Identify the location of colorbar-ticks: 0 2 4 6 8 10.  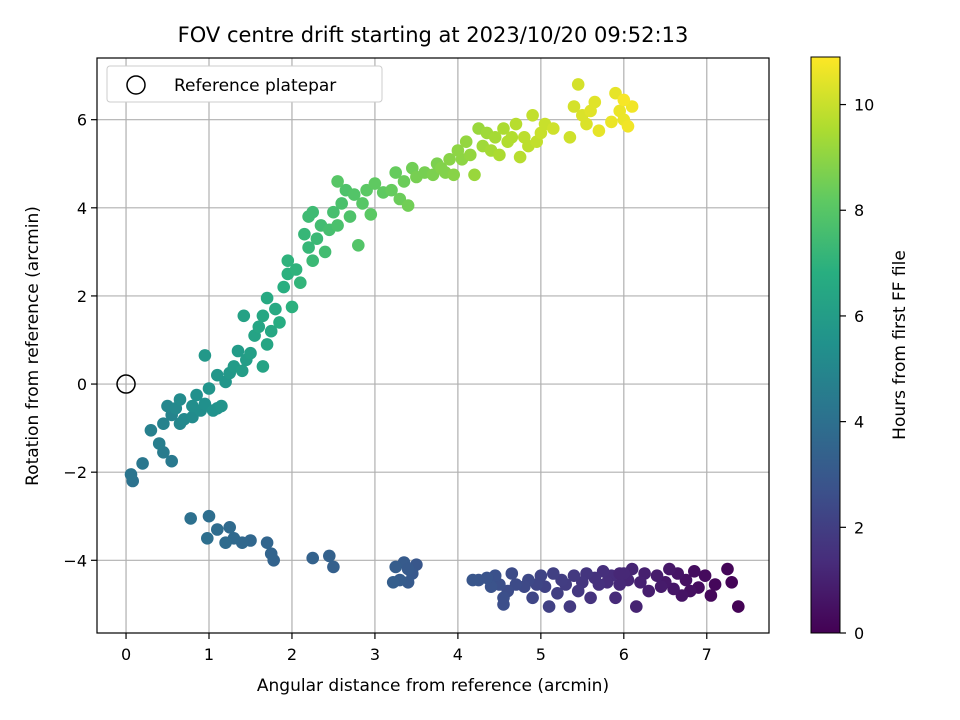
(857, 369).